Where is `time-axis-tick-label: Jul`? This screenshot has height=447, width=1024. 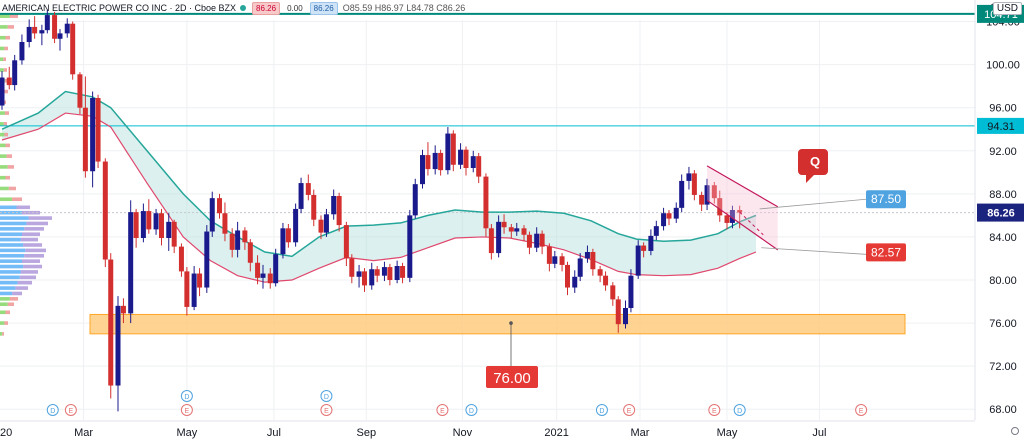 time-axis-tick-label: Jul is located at coordinates (819, 433).